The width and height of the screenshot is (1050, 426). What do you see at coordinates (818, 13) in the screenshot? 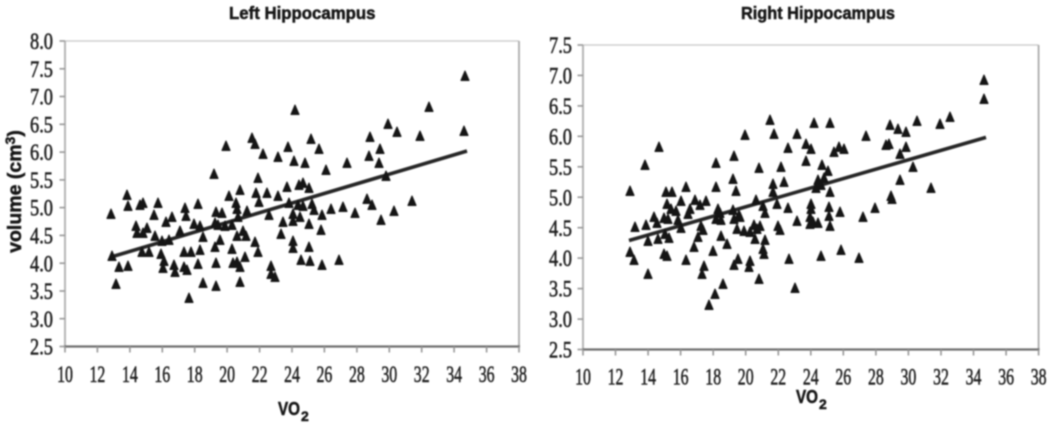
I see `svg-text: Right Hippocampus` at bounding box center [818, 13].